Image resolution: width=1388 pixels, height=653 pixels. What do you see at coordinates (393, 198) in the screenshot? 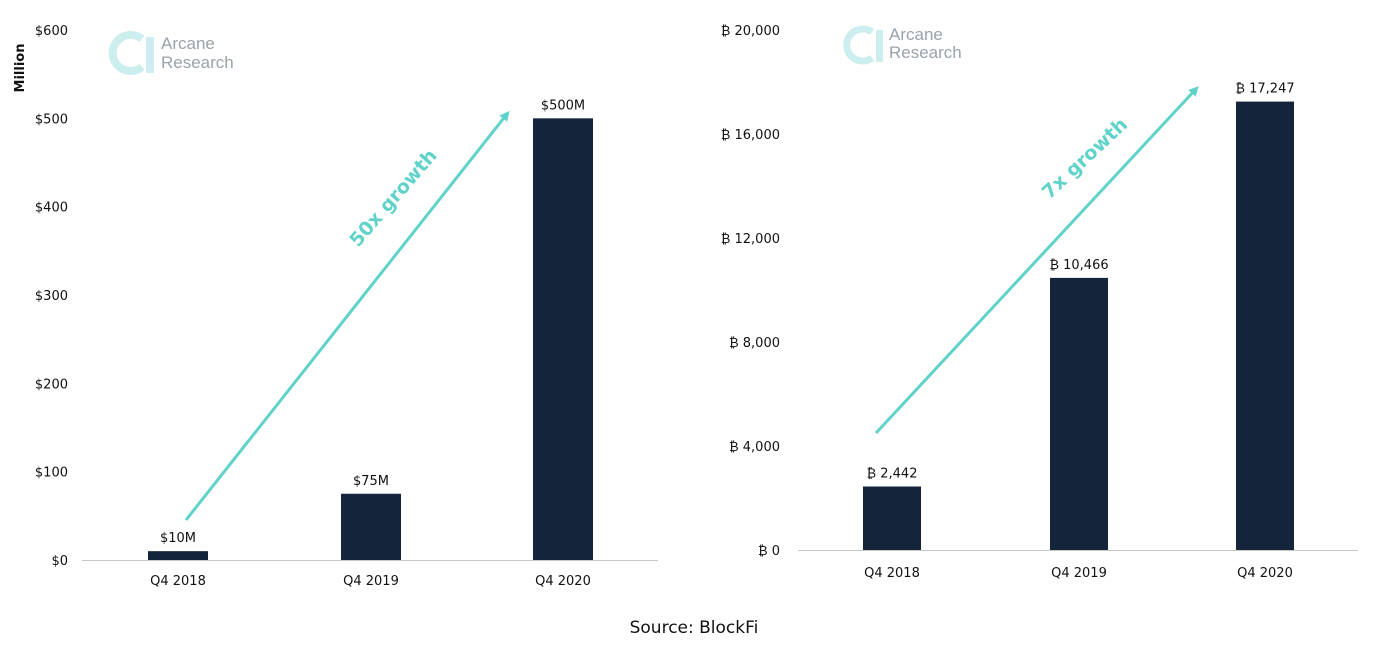
I see `growth-annotation: 50x growth` at bounding box center [393, 198].